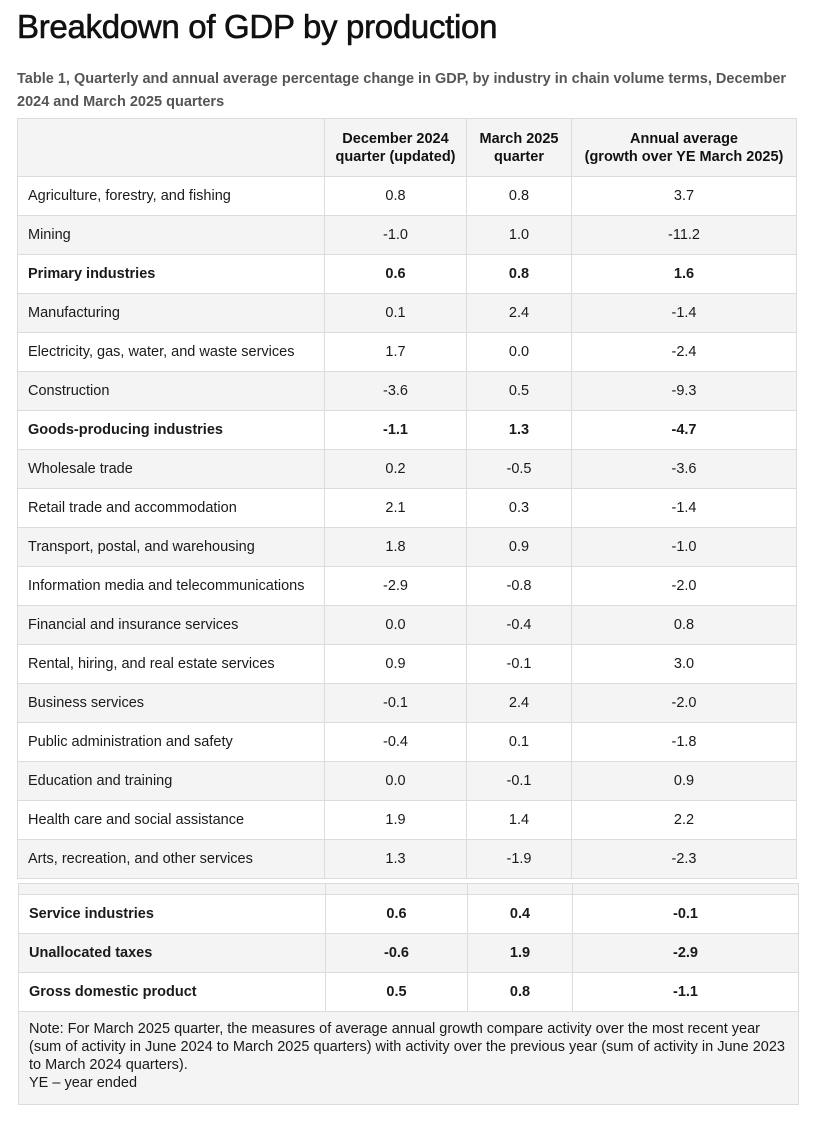  Describe the element at coordinates (172, 914) in the screenshot. I see `industry-cell: Service industries` at that location.